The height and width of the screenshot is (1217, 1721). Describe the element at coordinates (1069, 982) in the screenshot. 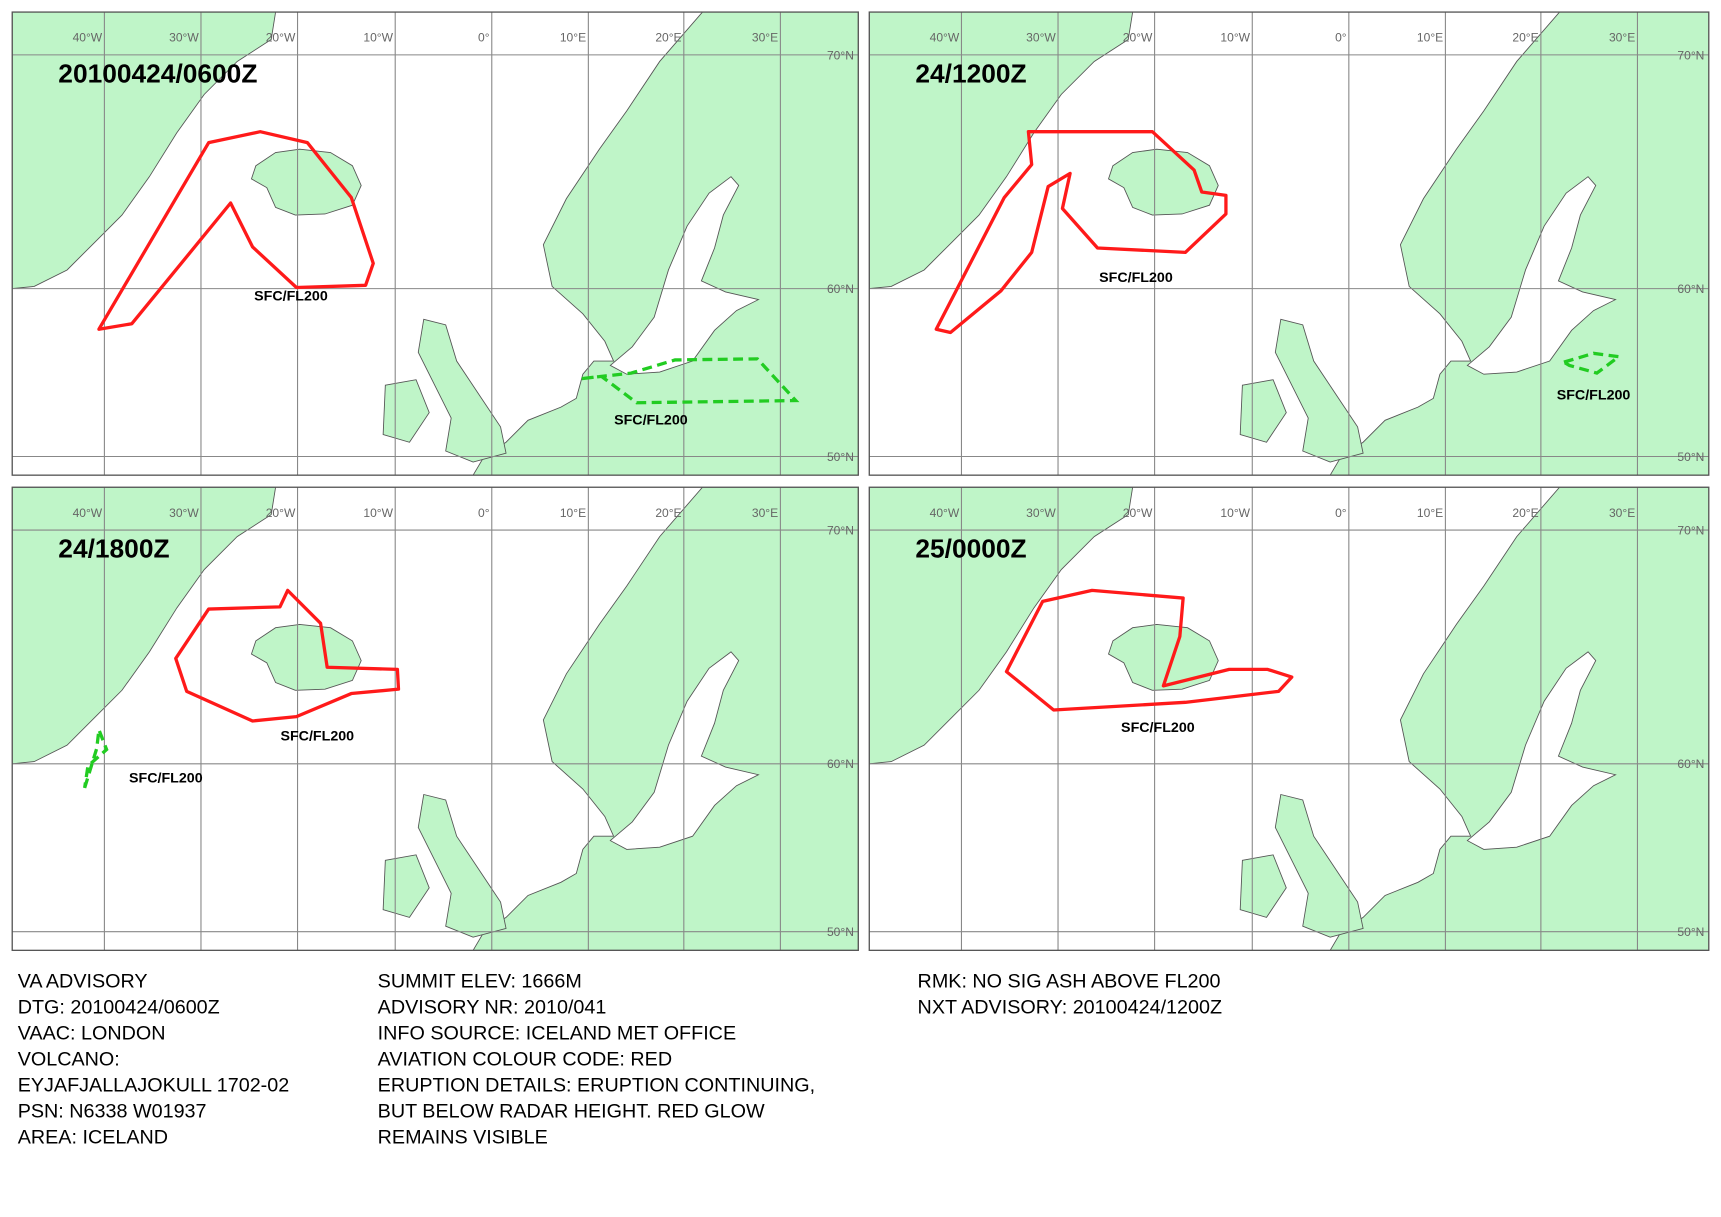

I see `advisory-line: RMK: NO SIG ASH ABOVE FL200` at that location.